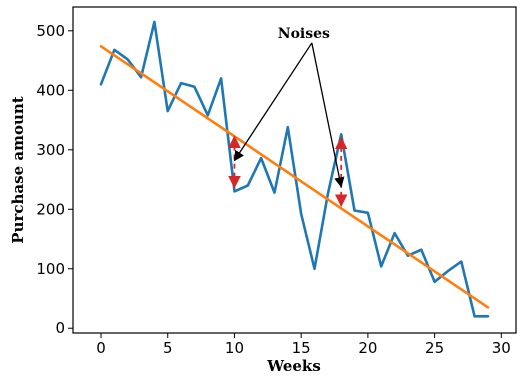 Image resolution: width=521 pixels, height=377 pixels. Describe the element at coordinates (50, 90) in the screenshot. I see `y-tick-label-4: 400` at that location.